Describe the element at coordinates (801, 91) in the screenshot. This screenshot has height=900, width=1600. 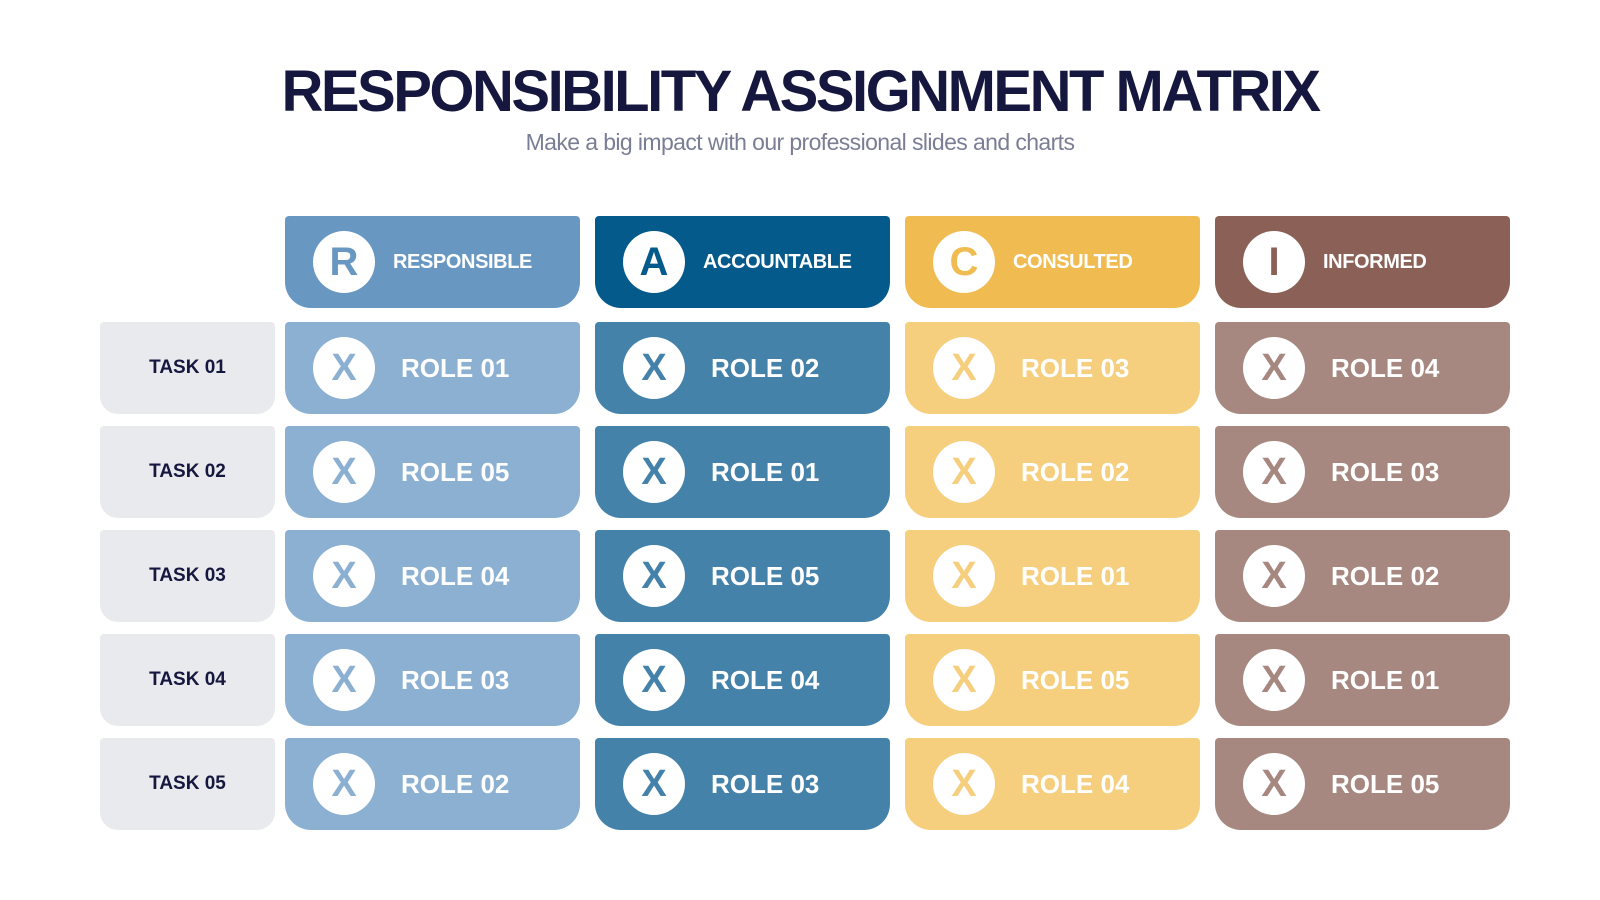
I see `page-title: RESPONSIBILITY ASSIGNMENT MATRIX` at that location.